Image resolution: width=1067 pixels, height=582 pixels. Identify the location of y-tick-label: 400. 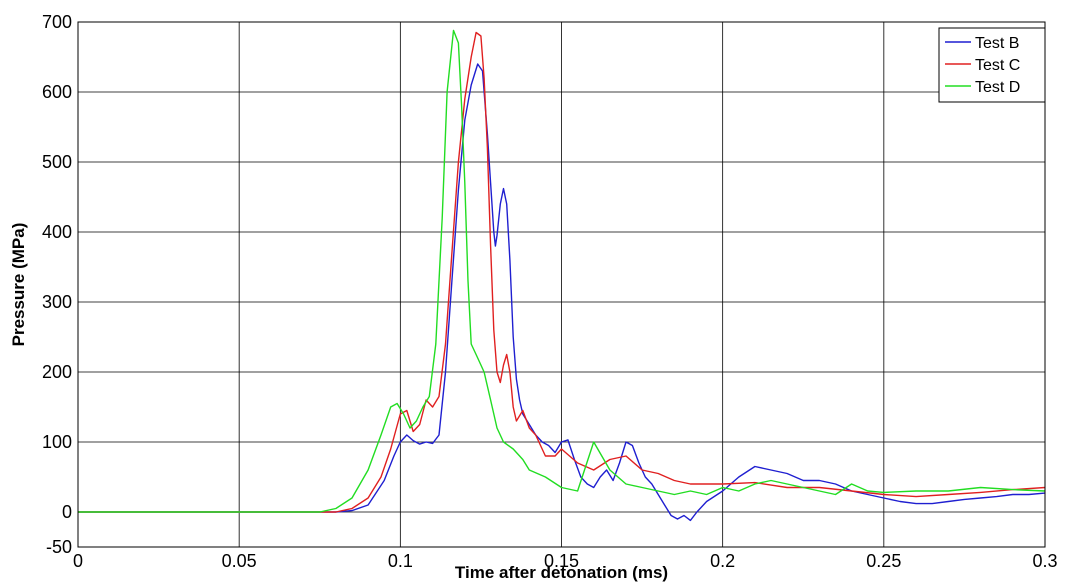
(57, 232).